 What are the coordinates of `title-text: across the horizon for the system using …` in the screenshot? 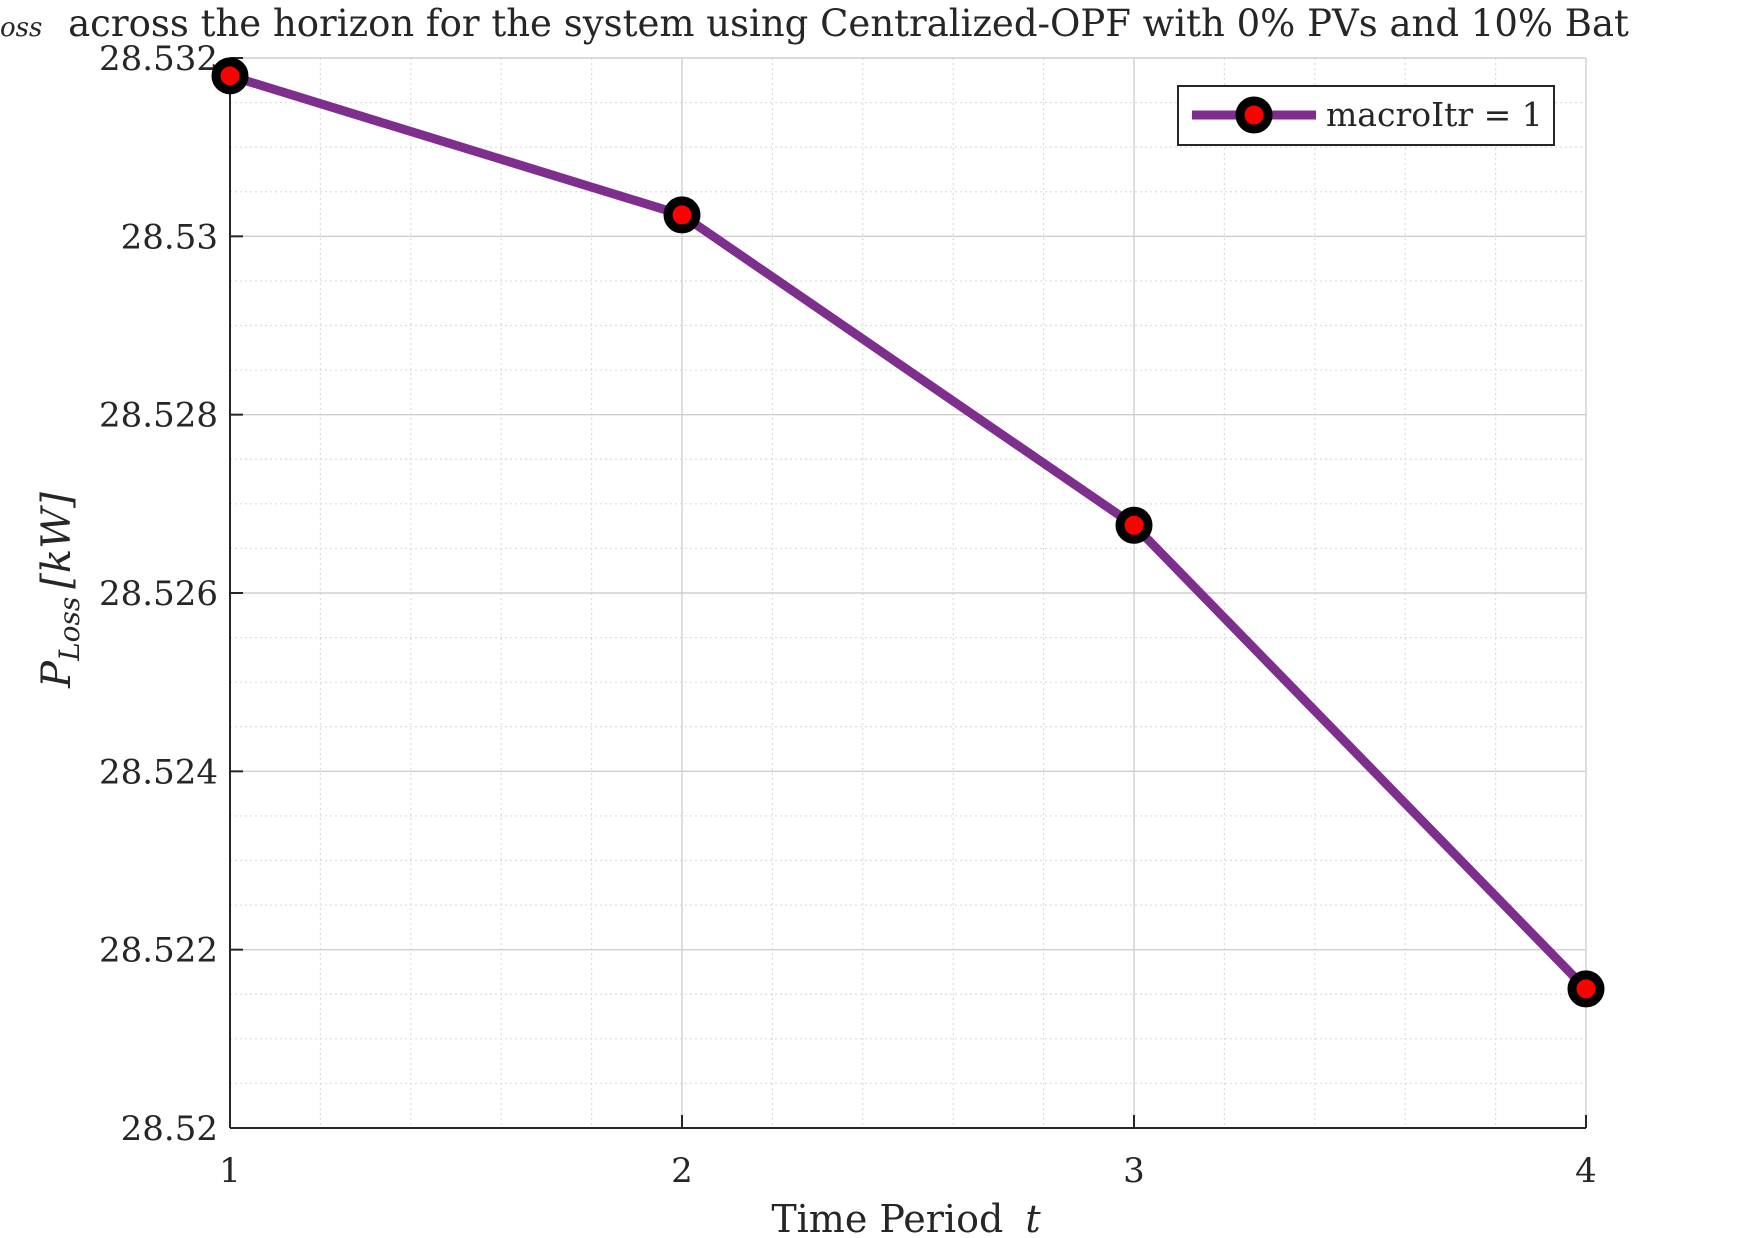 It's located at (848, 23).